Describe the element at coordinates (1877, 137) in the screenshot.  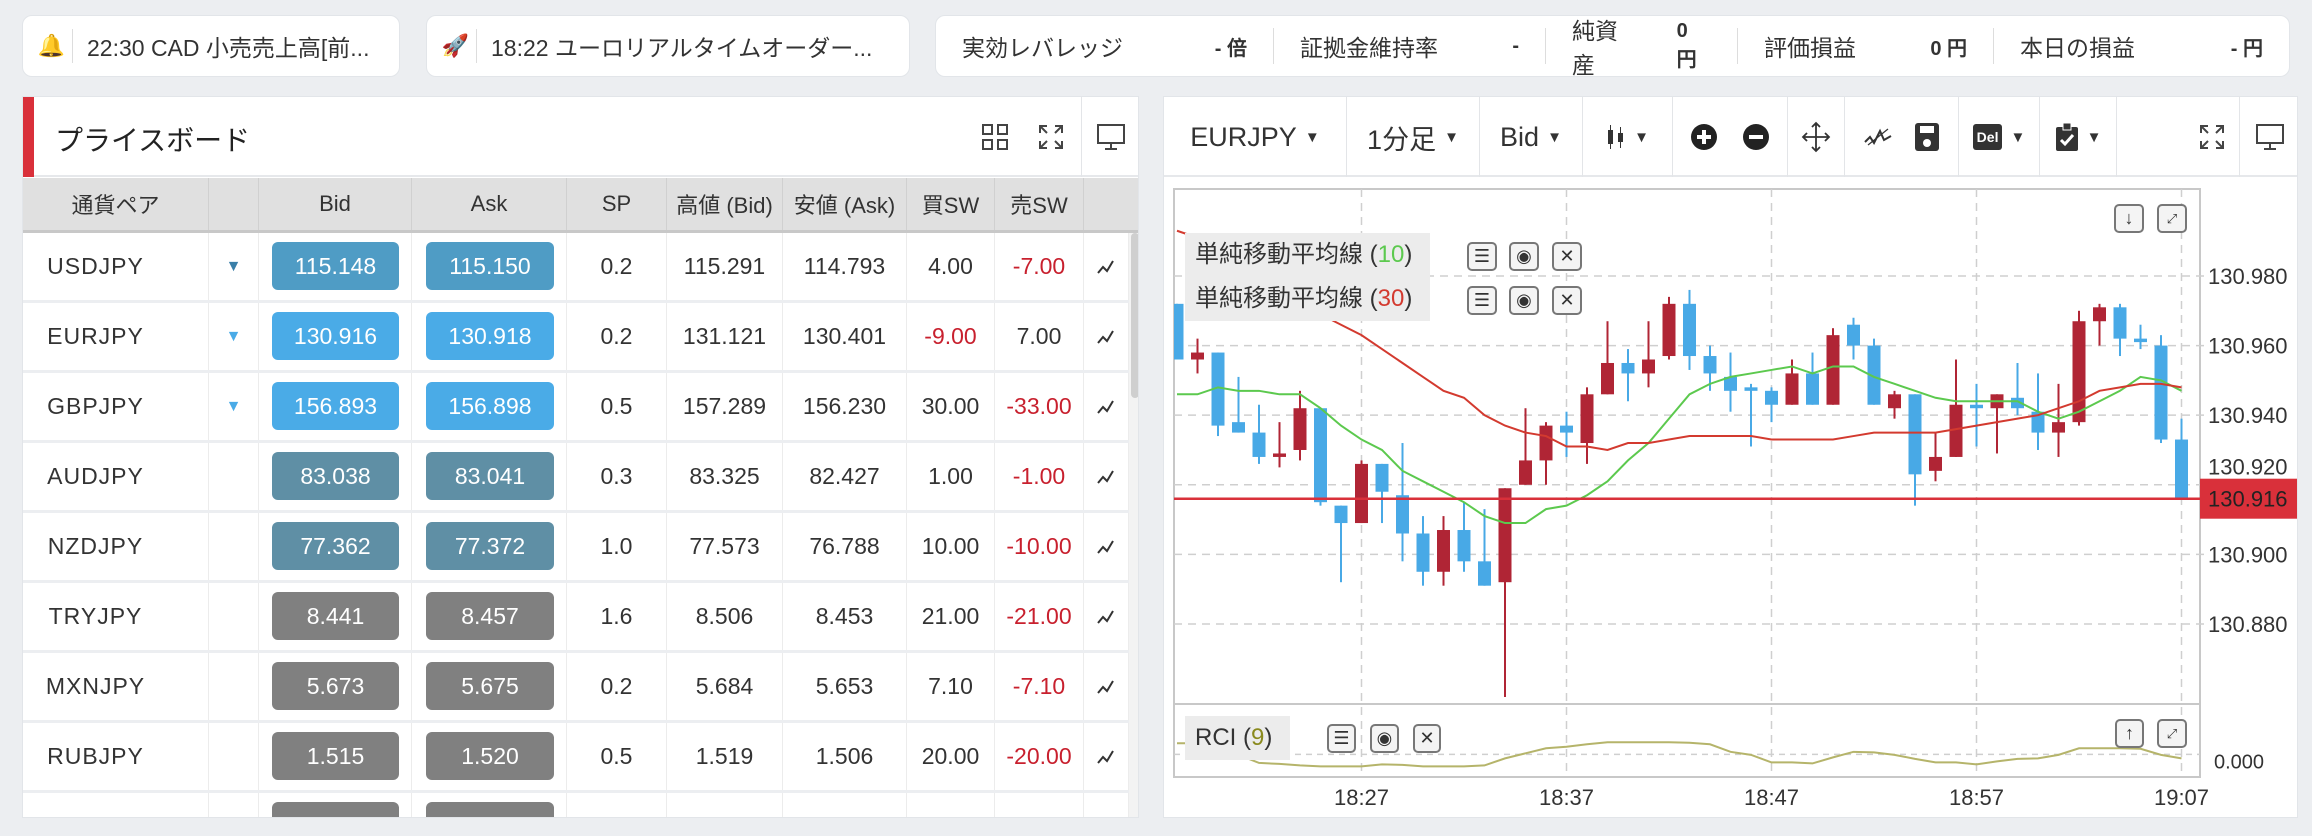
I see `drawing-tool-icon` at that location.